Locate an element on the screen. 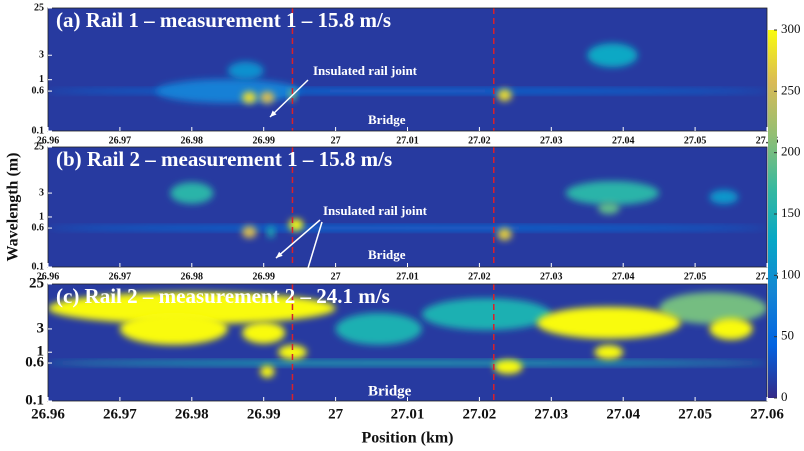 The height and width of the screenshot is (451, 804). colorbar-tick-label: 300 is located at coordinates (791, 28).